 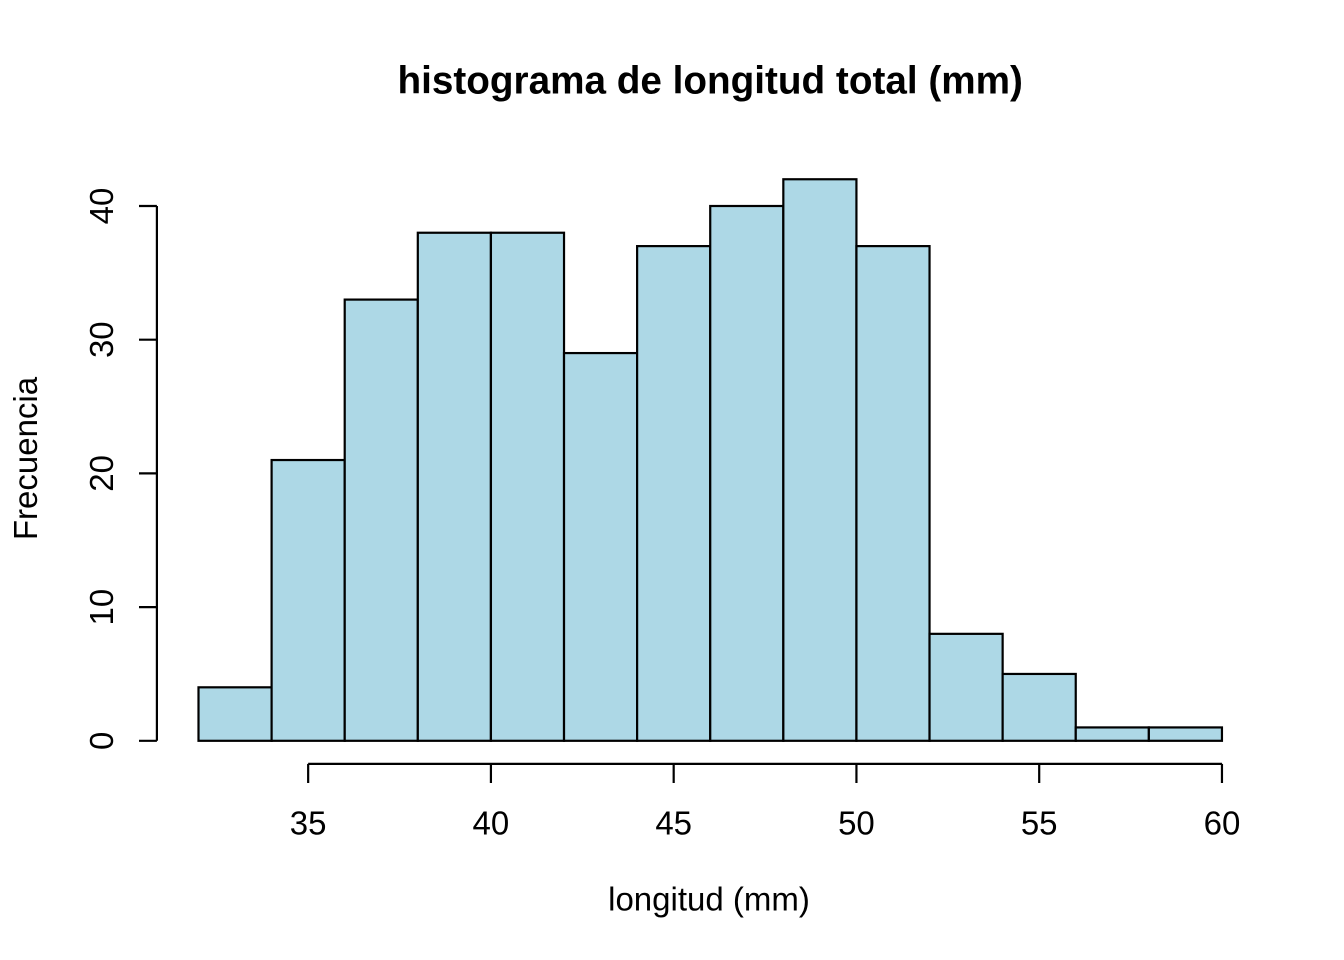 What do you see at coordinates (709, 899) in the screenshot?
I see `svg-text: longitud (mm)` at bounding box center [709, 899].